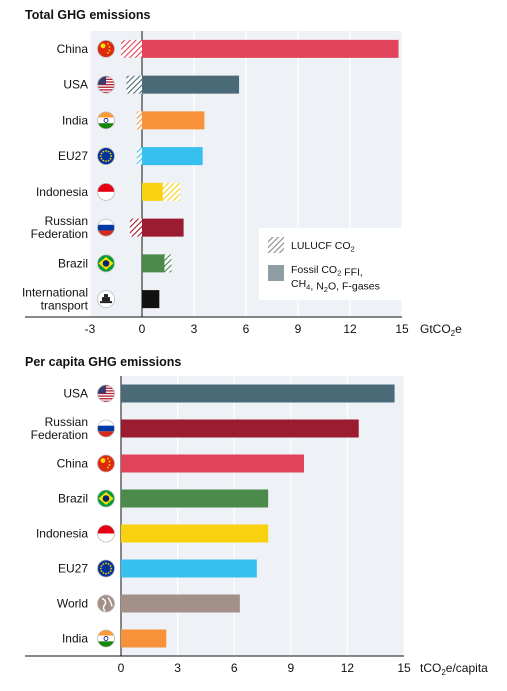  What do you see at coordinates (106, 299) in the screenshot?
I see `ship-icon` at bounding box center [106, 299].